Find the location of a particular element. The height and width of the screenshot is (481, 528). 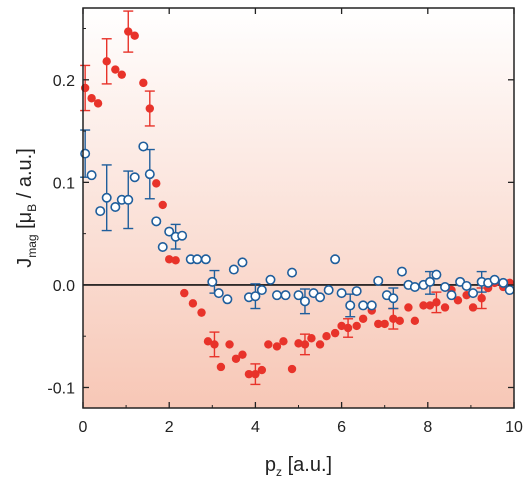

x-tick-label: 10 is located at coordinates (514, 427).